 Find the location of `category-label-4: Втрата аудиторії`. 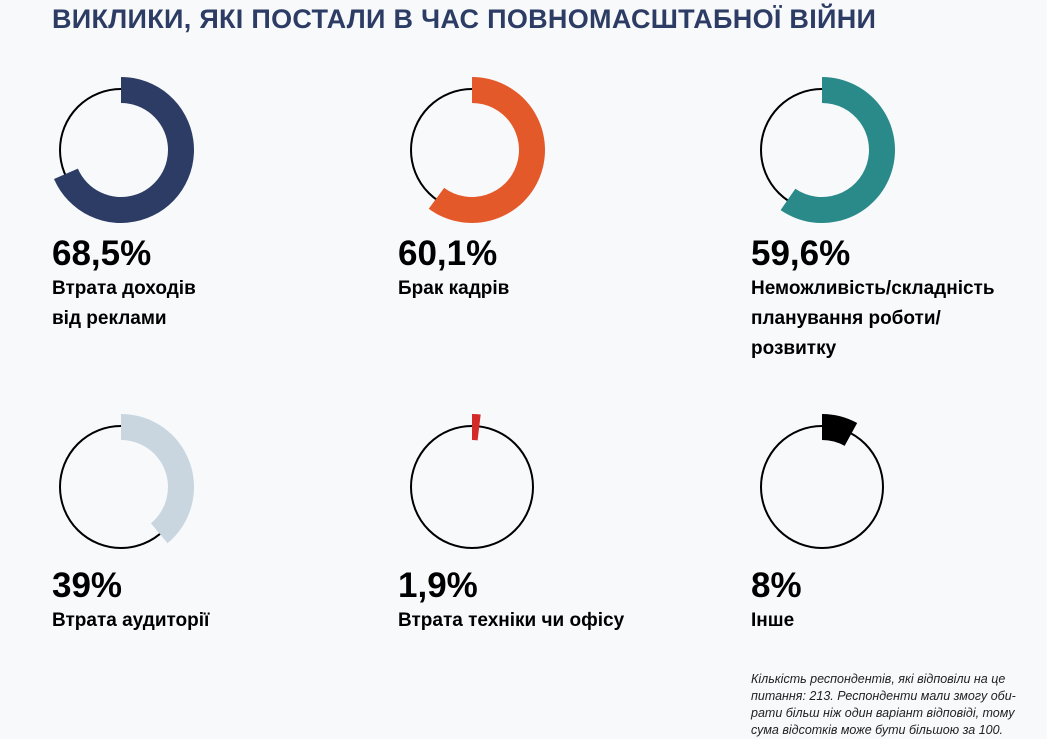

category-label-4: Втрата аудиторії is located at coordinates (131, 620).